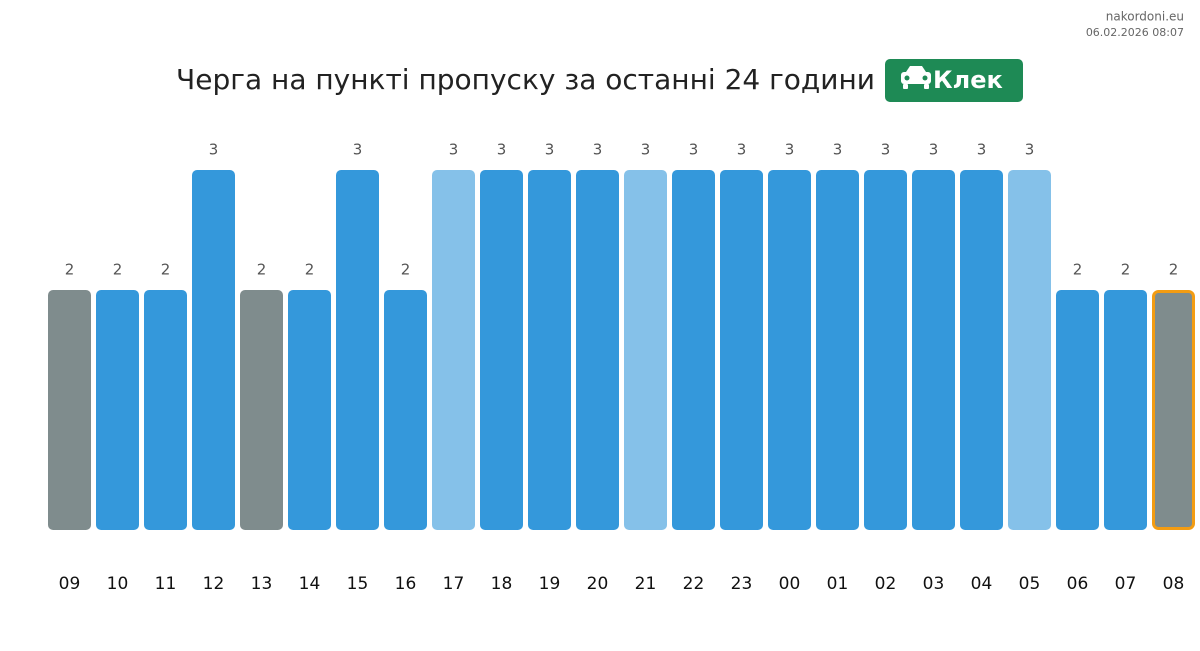  What do you see at coordinates (982, 584) in the screenshot?
I see `x-tick-label: 04` at bounding box center [982, 584].